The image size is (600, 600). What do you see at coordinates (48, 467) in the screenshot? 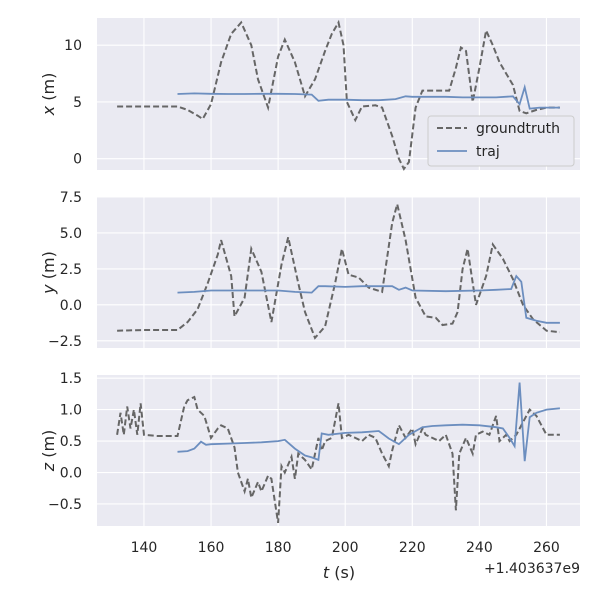
I see `y-axis-label-variable: z` at bounding box center [48, 467].